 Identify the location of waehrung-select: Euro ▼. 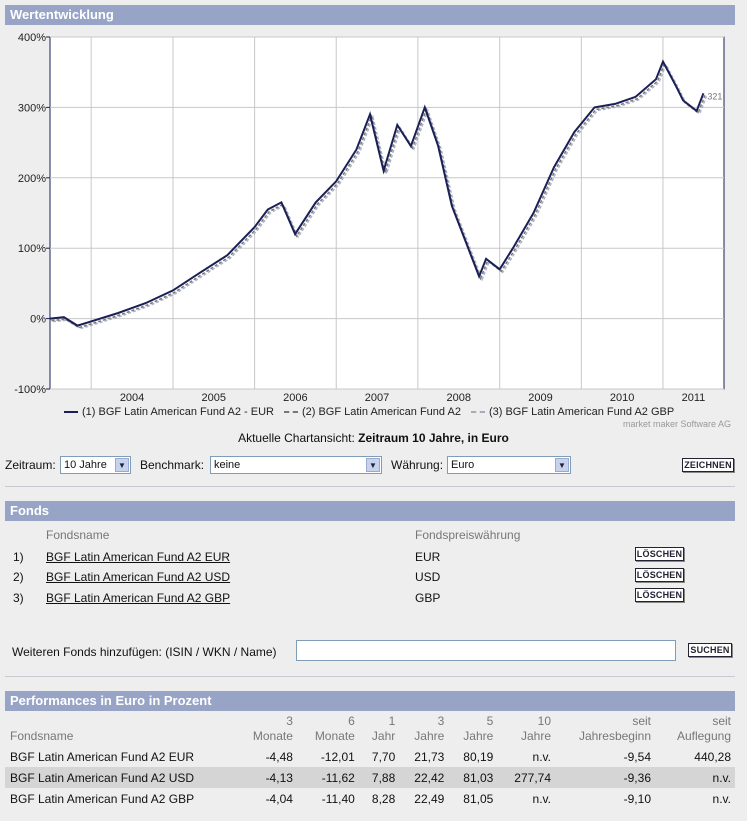
(509, 465).